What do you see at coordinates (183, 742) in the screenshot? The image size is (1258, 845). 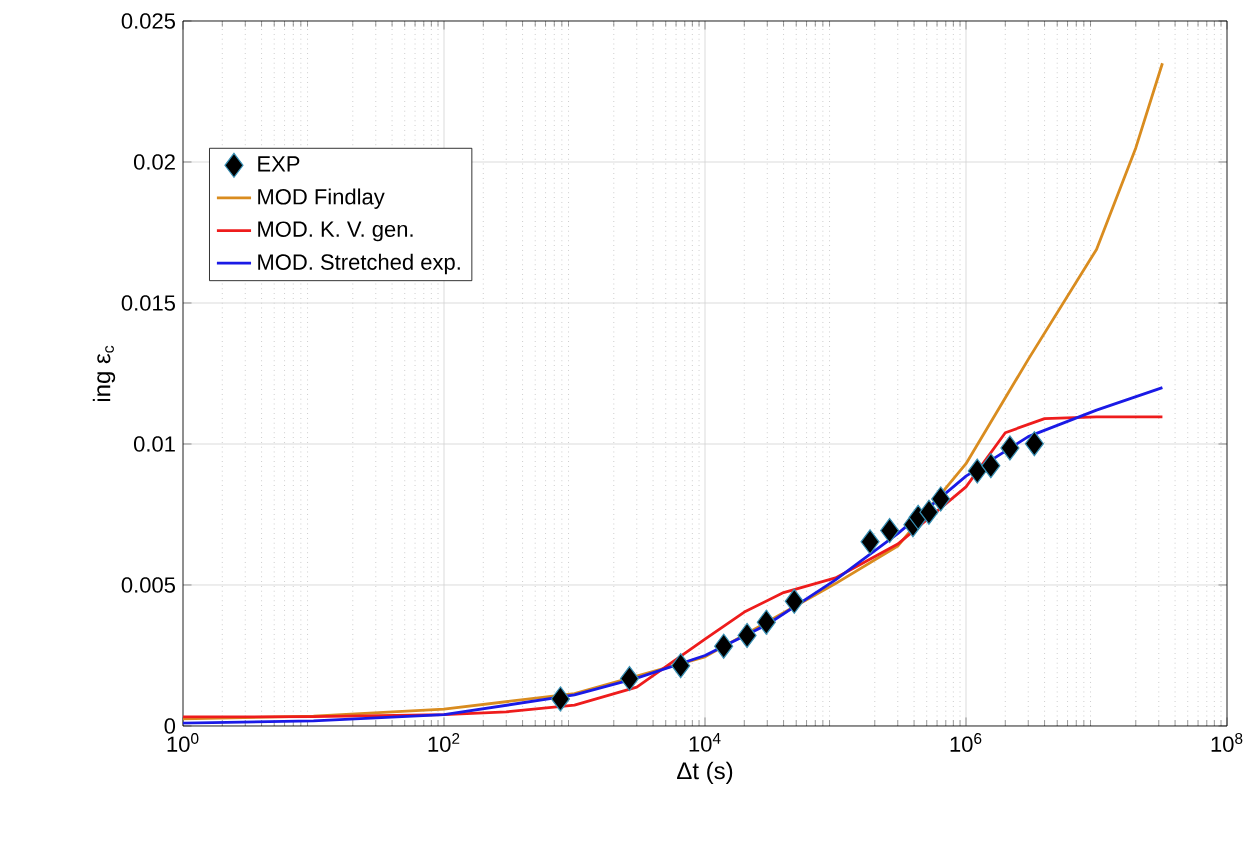 I see `x-tick-label: 10$^{0}$` at bounding box center [183, 742].